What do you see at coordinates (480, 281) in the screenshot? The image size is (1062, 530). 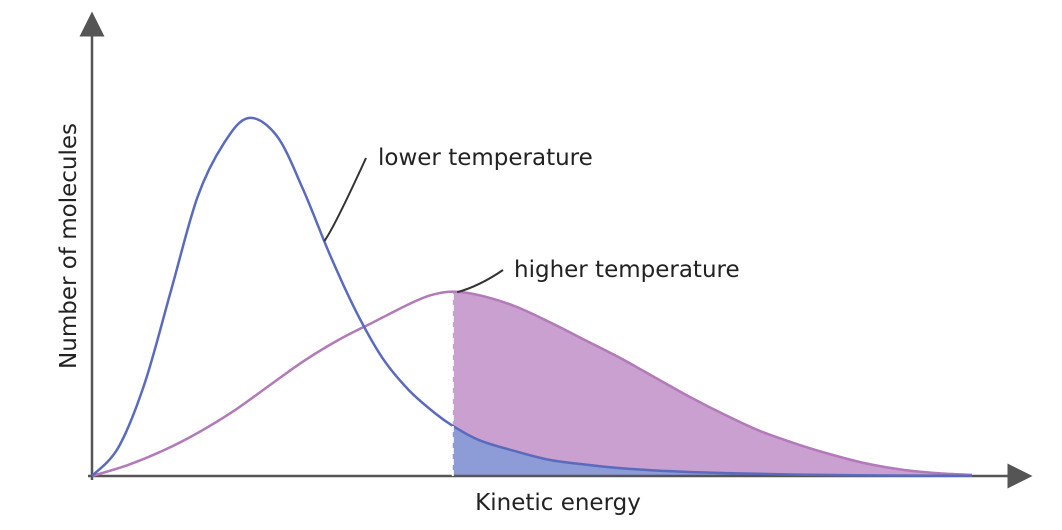 I see `higher-temperature-leader-line` at bounding box center [480, 281].